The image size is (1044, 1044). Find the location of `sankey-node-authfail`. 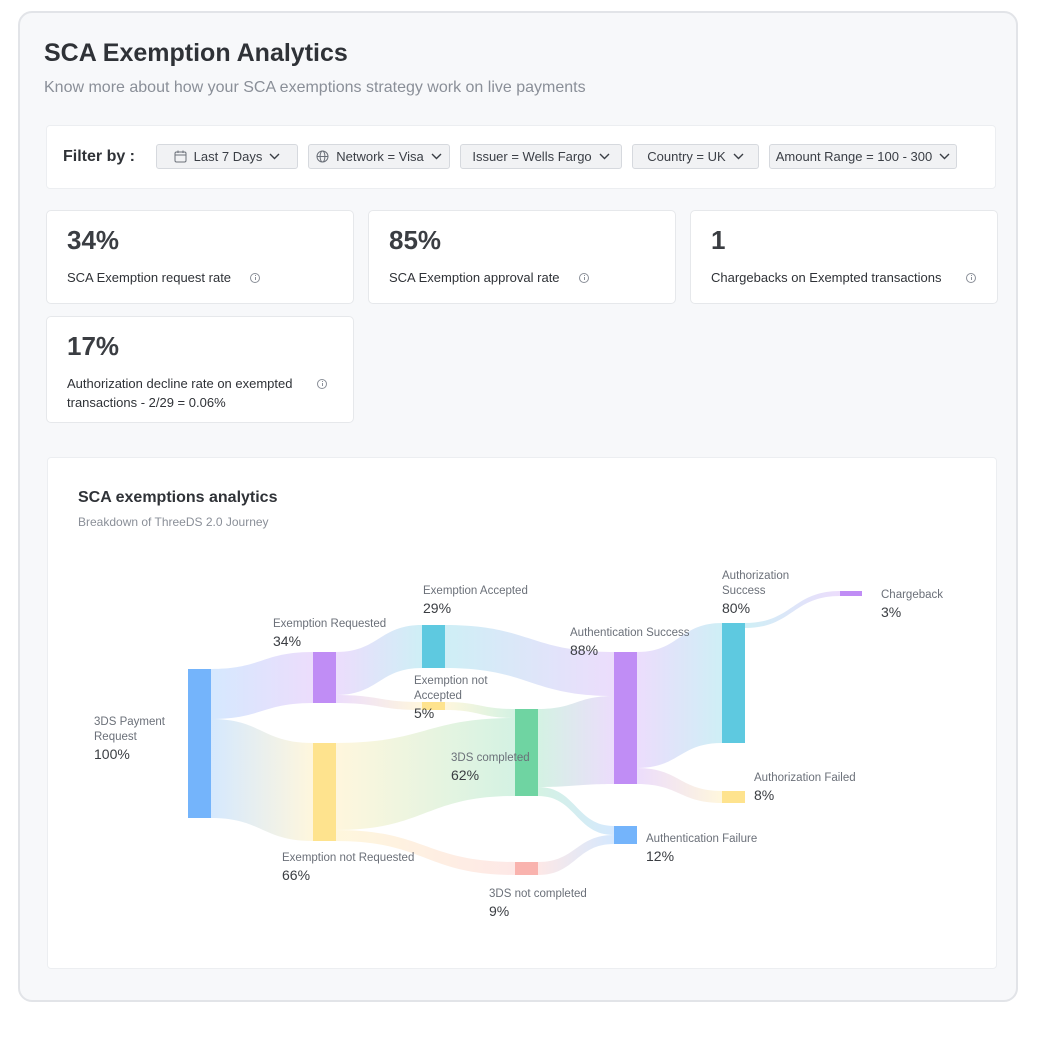

sankey-node-authfail is located at coordinates (625, 835).